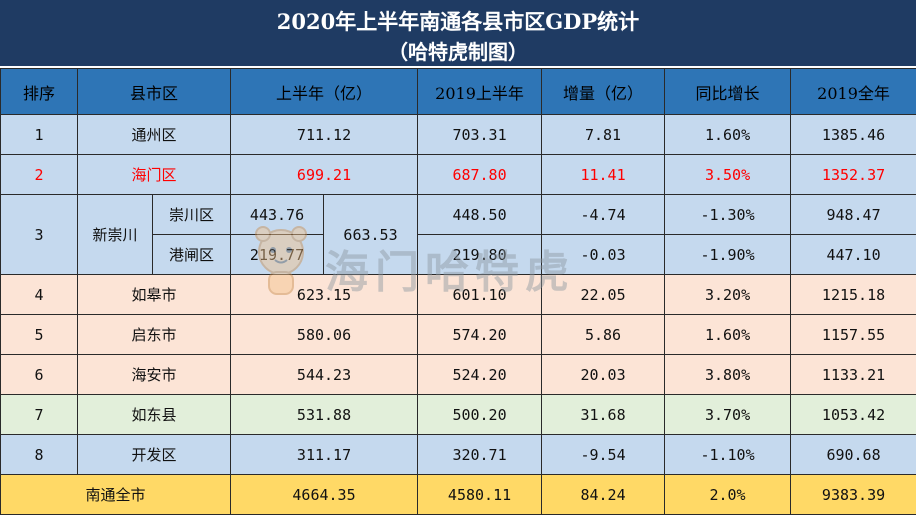 This screenshot has width=916, height=515. What do you see at coordinates (371, 235) in the screenshot?
I see `combined-h1-2020-cell: 663.53` at bounding box center [371, 235].